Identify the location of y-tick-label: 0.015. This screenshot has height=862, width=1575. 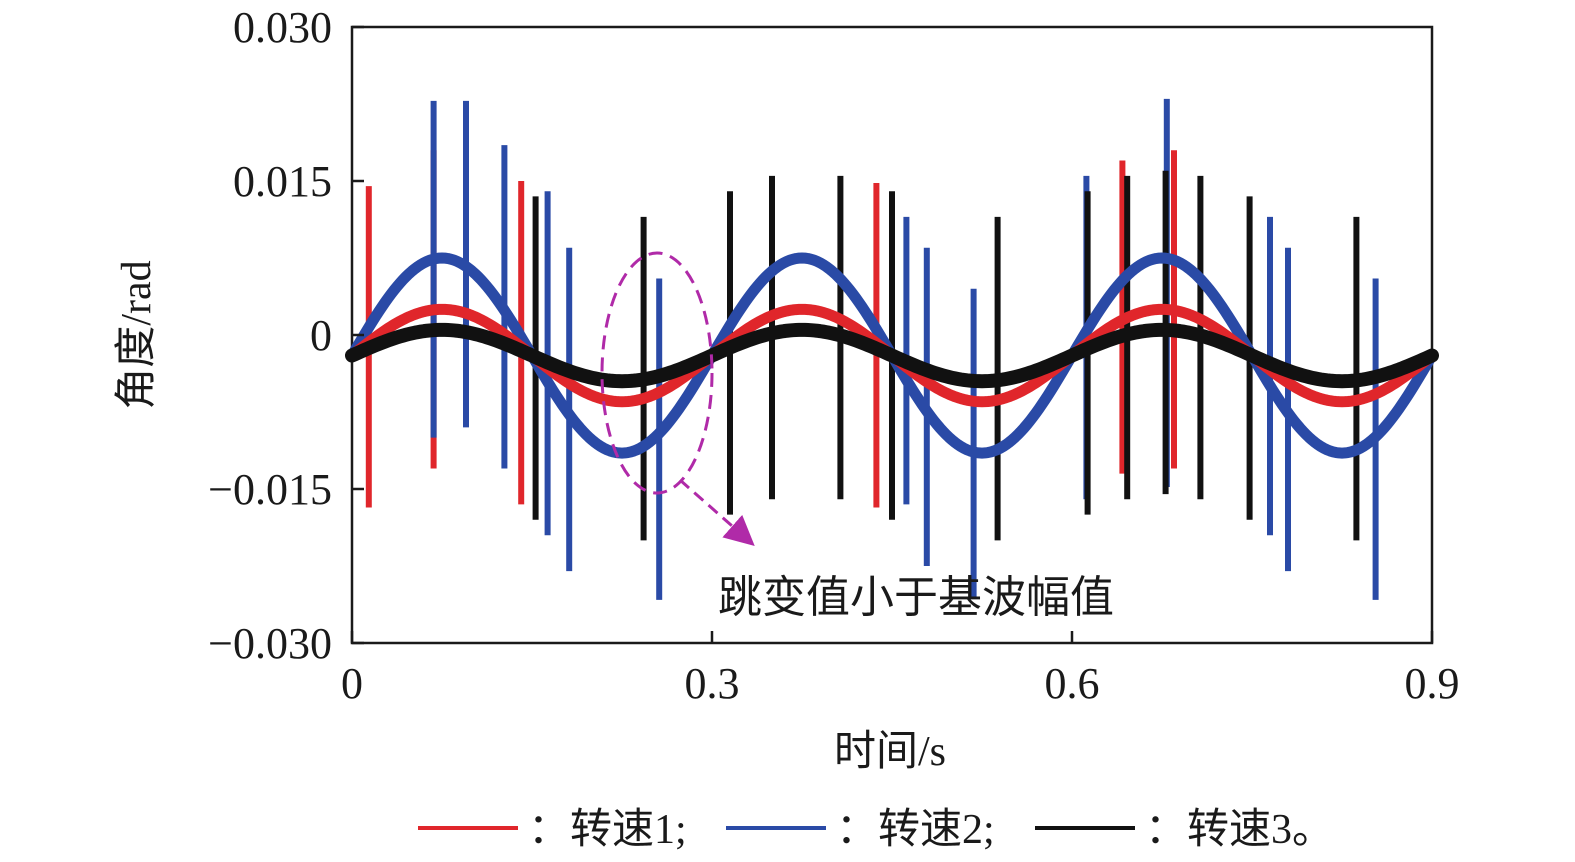
(282, 181).